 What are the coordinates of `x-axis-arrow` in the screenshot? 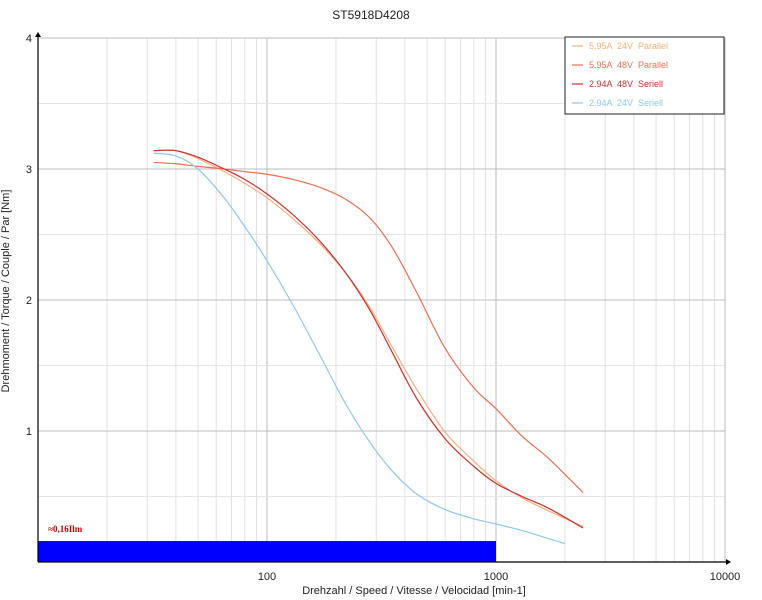 It's located at (728, 562).